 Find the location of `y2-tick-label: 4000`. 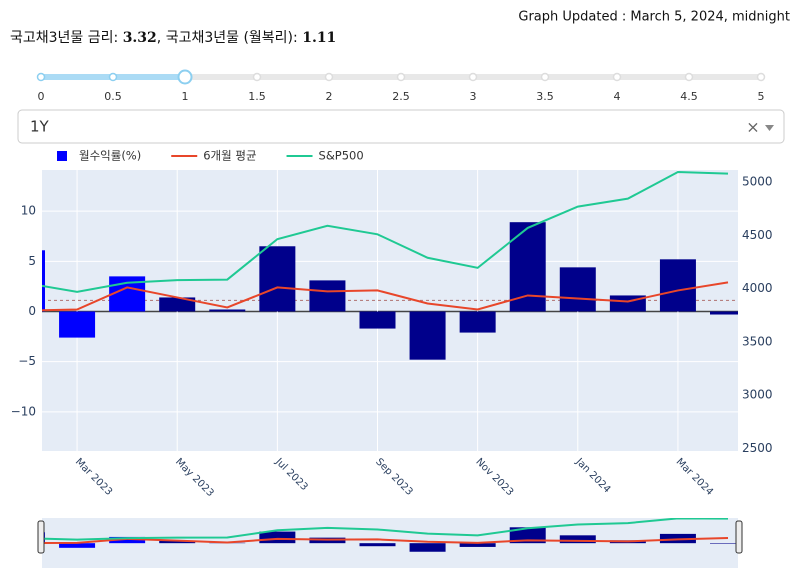

y2-tick-label: 4000 is located at coordinates (757, 288).